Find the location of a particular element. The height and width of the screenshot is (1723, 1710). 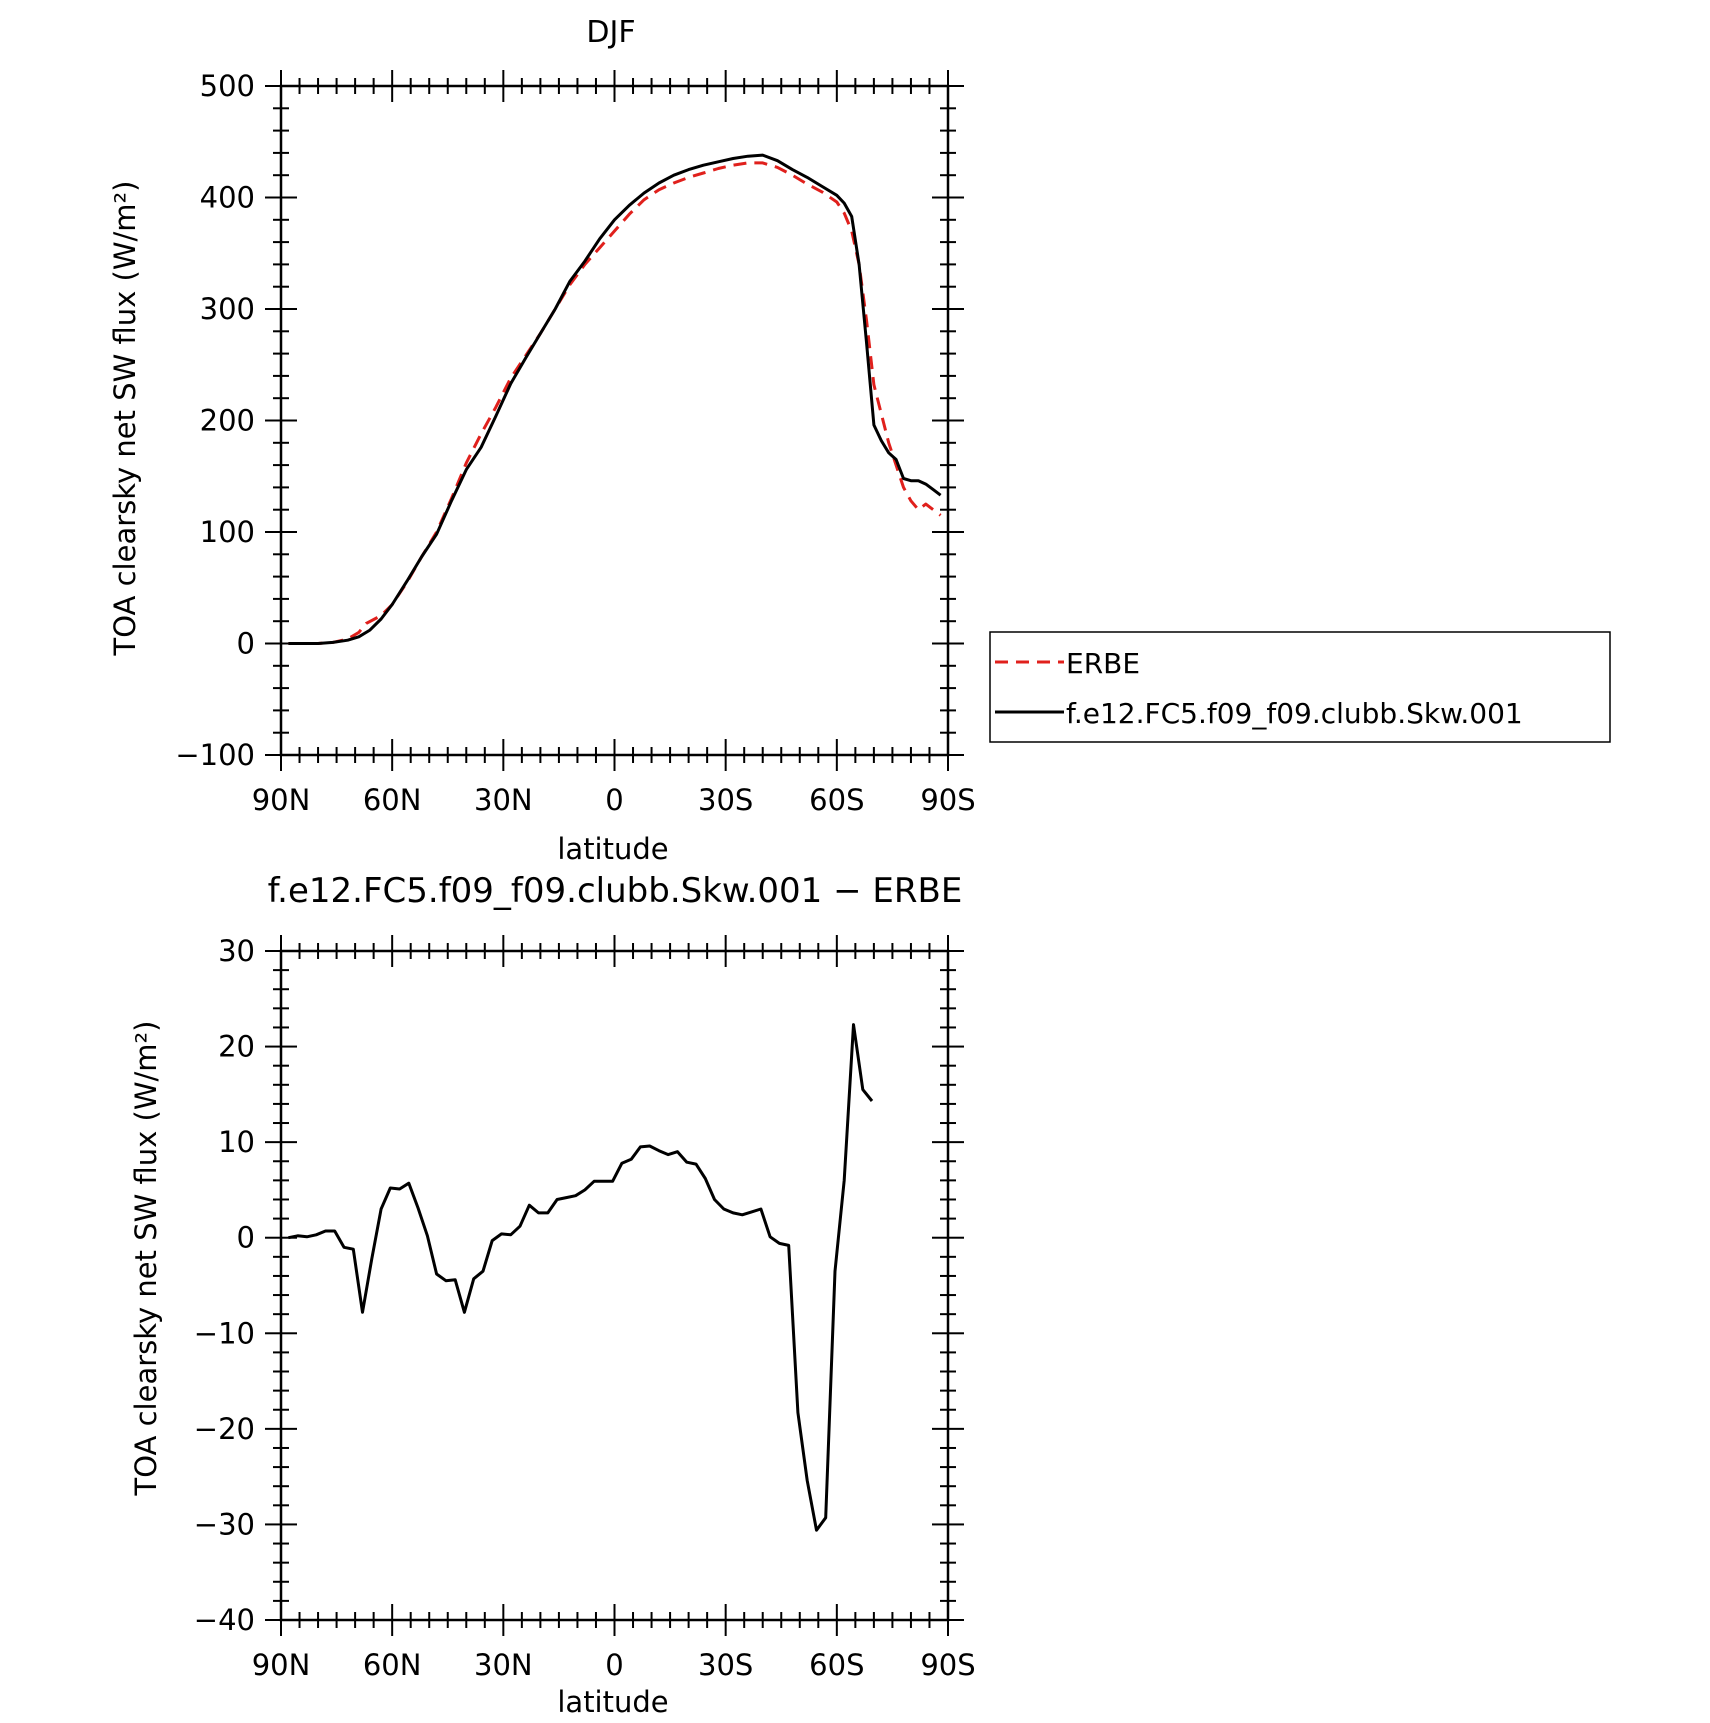

bottom-x-axis-label: latitude is located at coordinates (612, 1702).